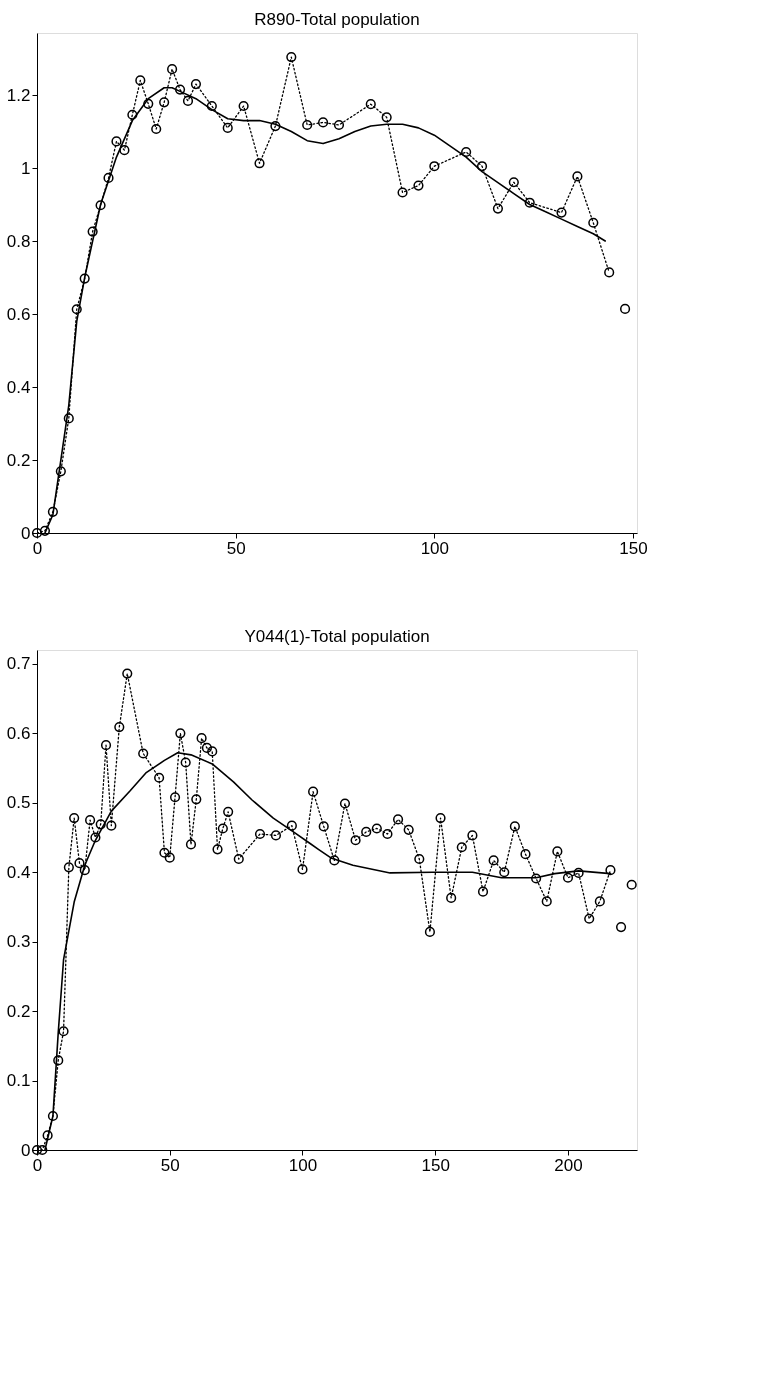 This screenshot has height=1374, width=767. I want to click on y-tick-label: 0.3, so click(18, 942).